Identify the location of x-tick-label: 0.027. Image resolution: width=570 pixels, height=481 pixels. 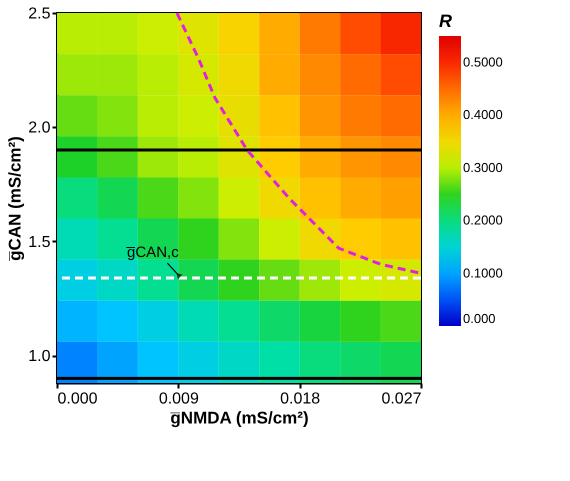
(401, 399).